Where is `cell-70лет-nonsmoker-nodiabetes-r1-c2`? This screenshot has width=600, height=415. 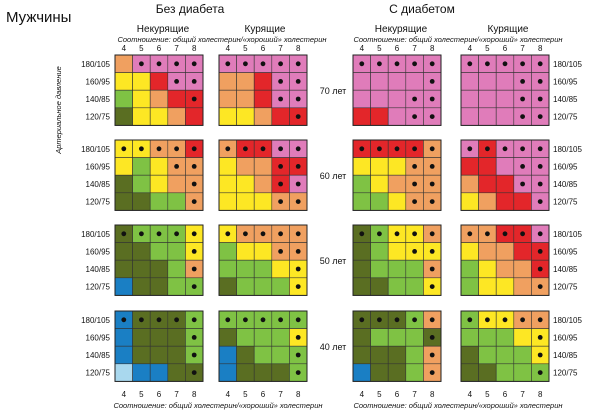
cell-70лет-nonsmoker-nodiabetes-r1-c2 is located at coordinates (159, 81).